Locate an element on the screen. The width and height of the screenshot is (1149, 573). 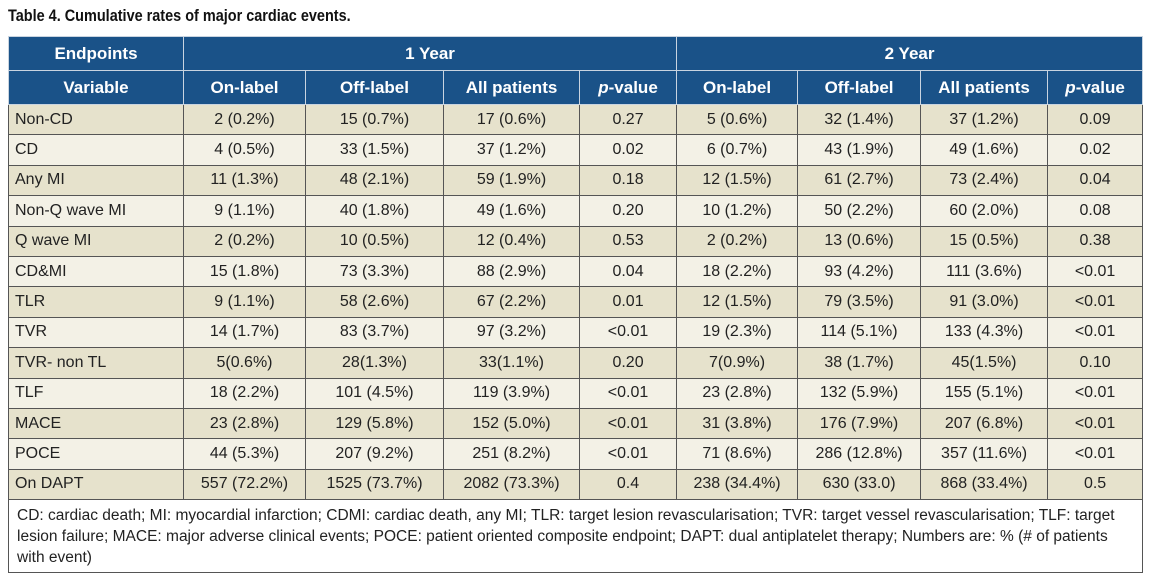
value-cell: 83 (3.7%) is located at coordinates (374, 332).